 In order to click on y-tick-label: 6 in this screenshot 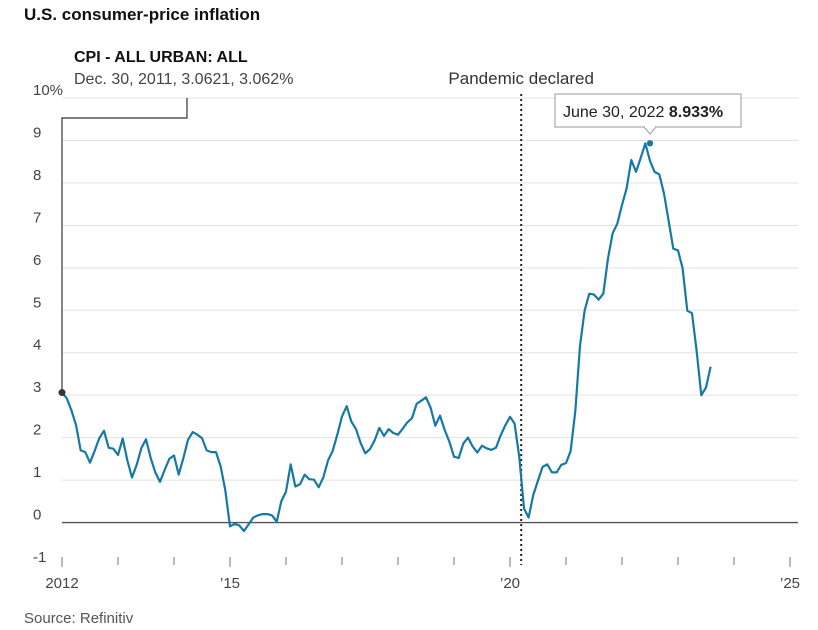, I will do `click(37, 260)`.